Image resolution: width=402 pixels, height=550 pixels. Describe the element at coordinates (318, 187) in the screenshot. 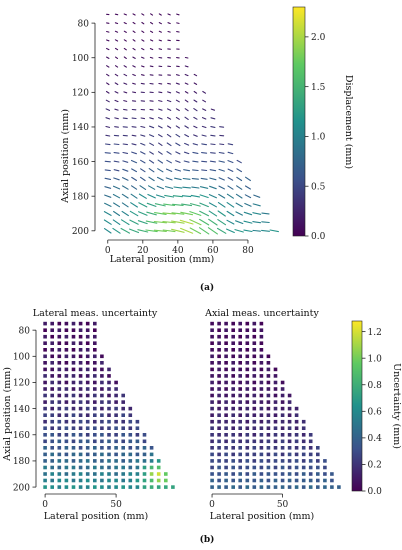

I see `panel-a-colorbar-tick-label: 0.5` at that location.